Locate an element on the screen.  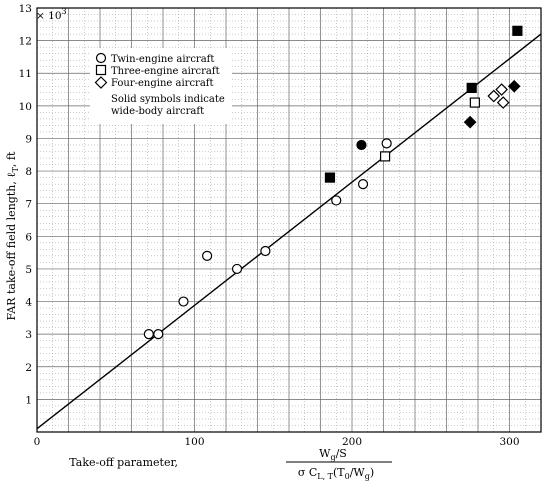
legend-diamond-marker is located at coordinates (101, 82).